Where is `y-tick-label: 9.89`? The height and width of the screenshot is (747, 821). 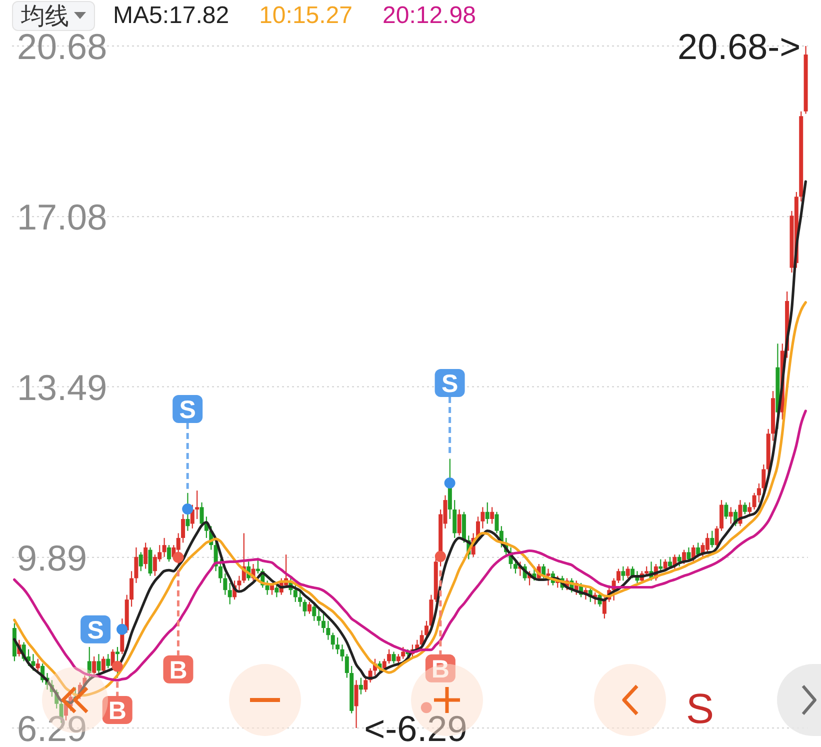 y-tick-label: 9.89 is located at coordinates (52, 557).